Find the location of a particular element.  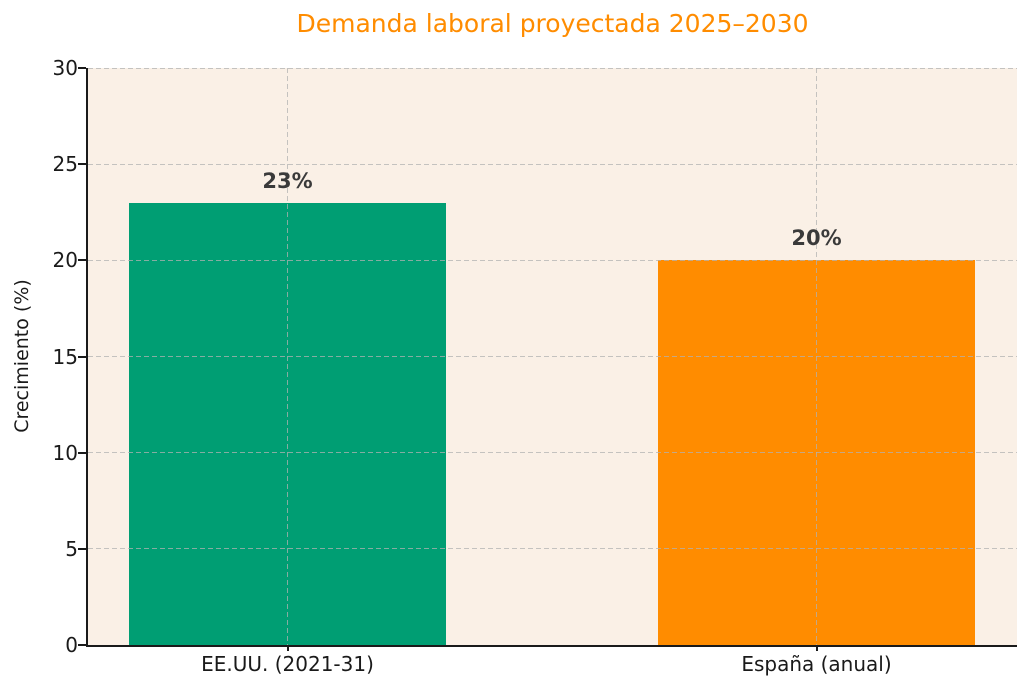

y-tick-label: 25 is located at coordinates (65, 164).